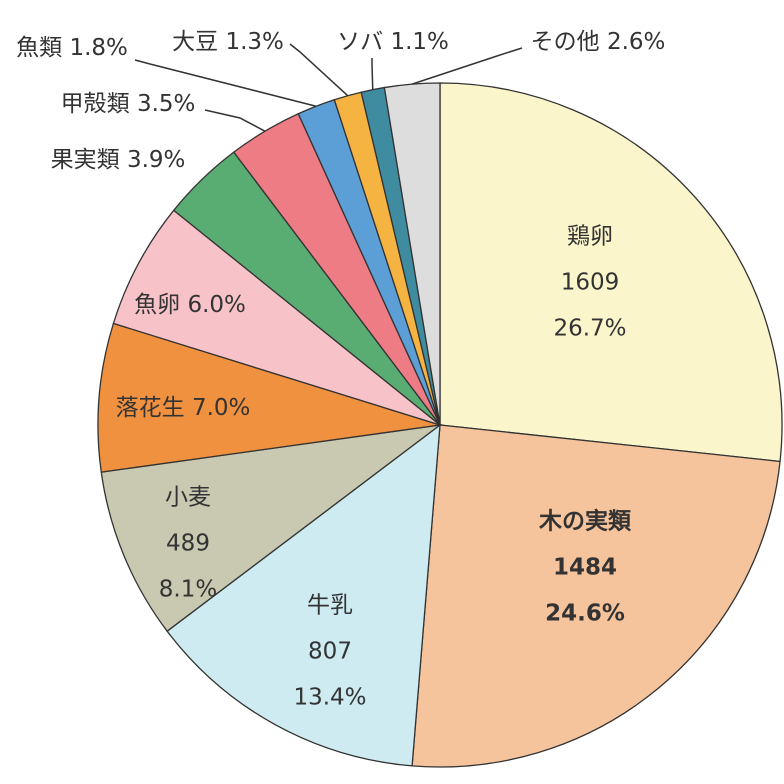  I want to click on percent-label: 6.0%, so click(216, 305).